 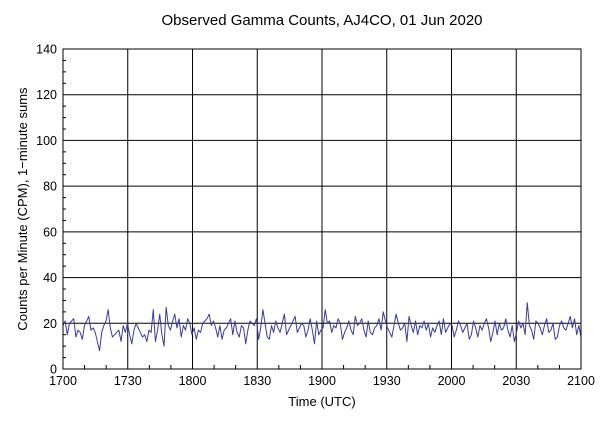 I want to click on x-tick-label: 2100, so click(x=581, y=381).